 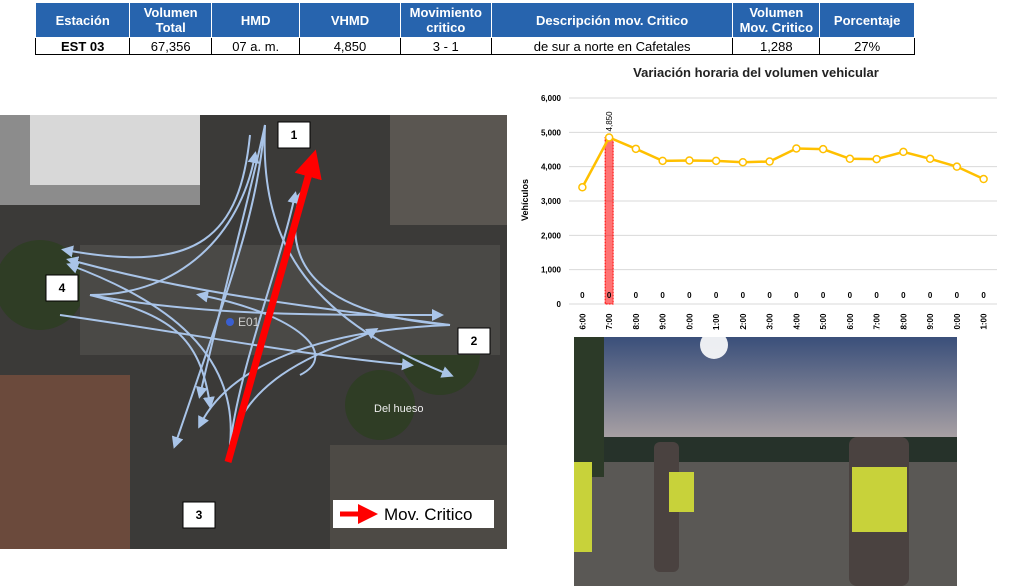 What do you see at coordinates (428, 514) in the screenshot?
I see `legend-label: Mov. Critico` at bounding box center [428, 514].